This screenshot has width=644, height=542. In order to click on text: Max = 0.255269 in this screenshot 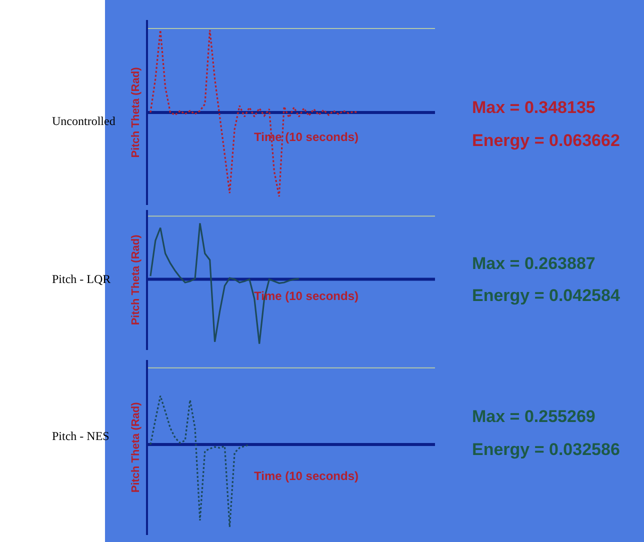, I will do `click(534, 416)`.